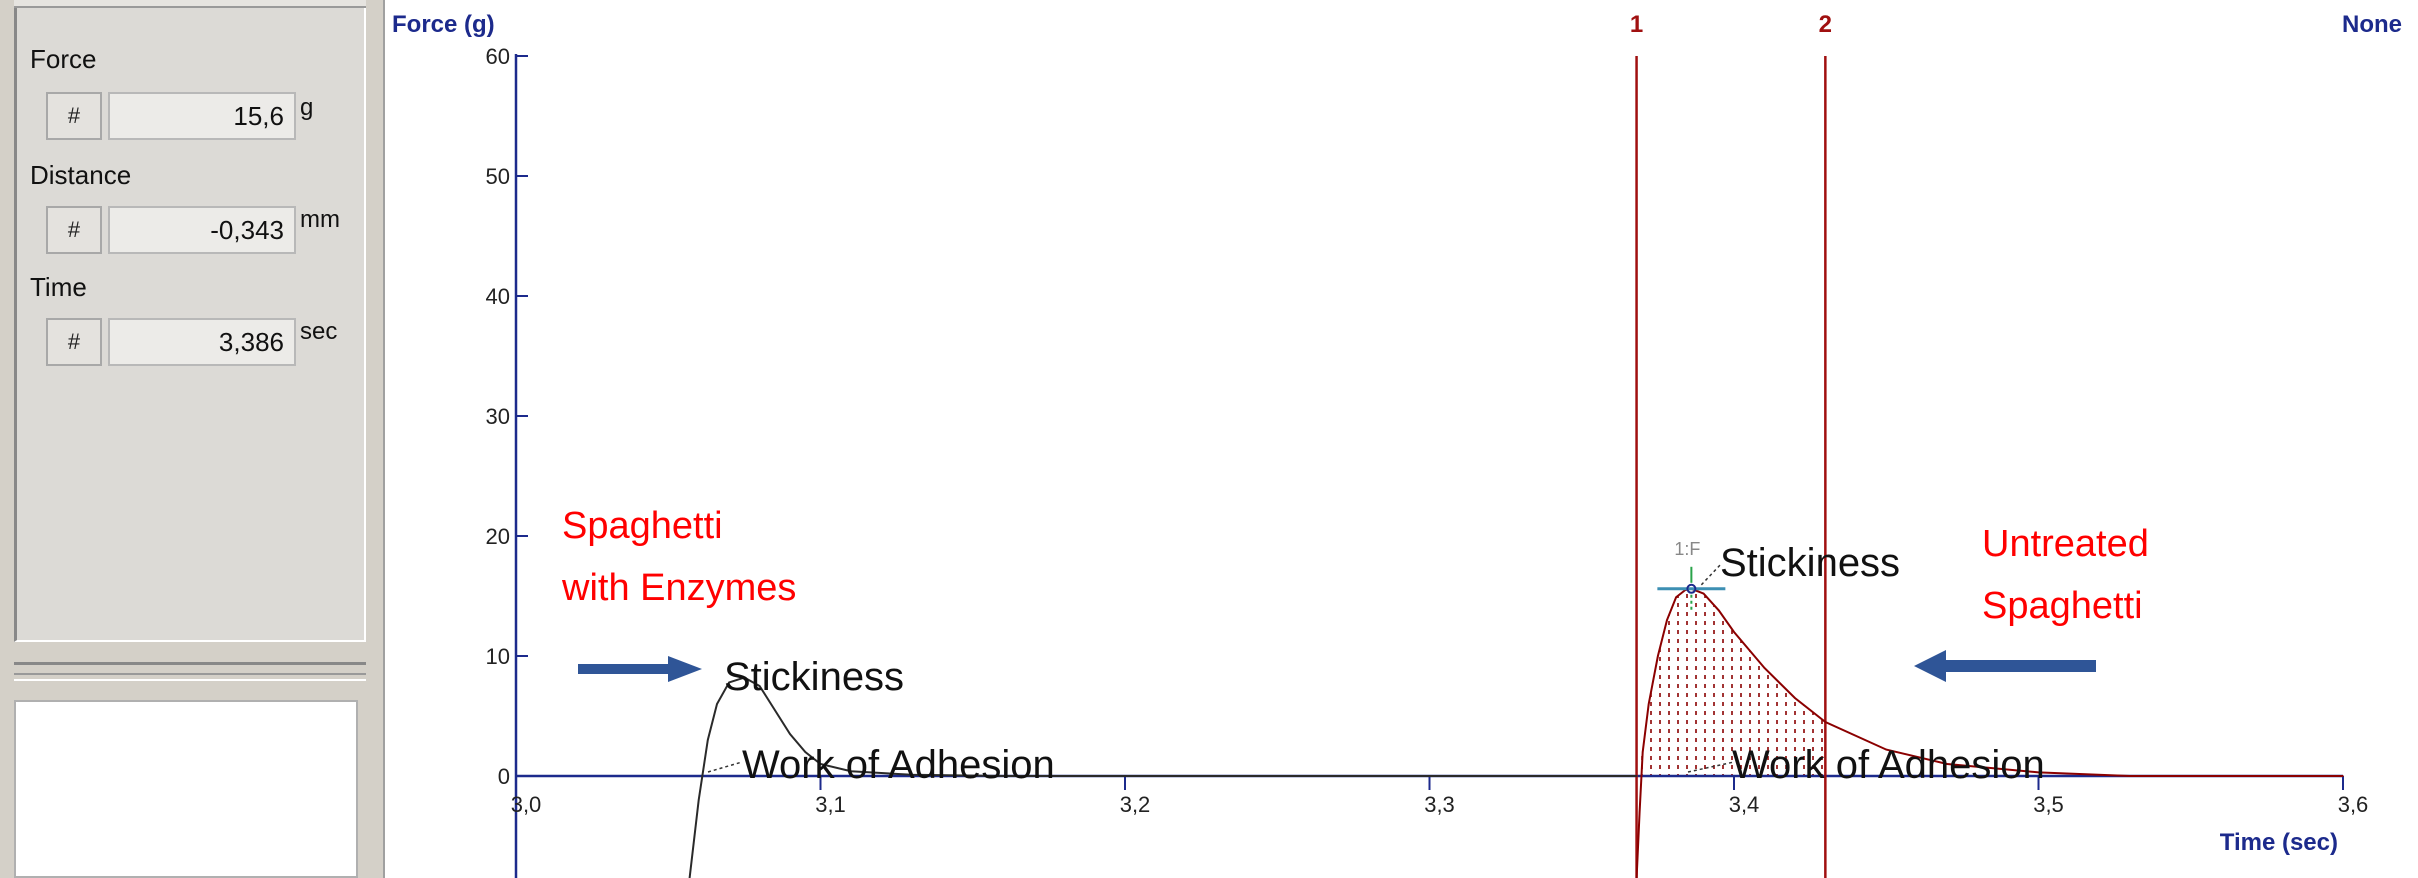  Describe the element at coordinates (2279, 842) in the screenshot. I see `x-axis-title: Time (sec)` at that location.